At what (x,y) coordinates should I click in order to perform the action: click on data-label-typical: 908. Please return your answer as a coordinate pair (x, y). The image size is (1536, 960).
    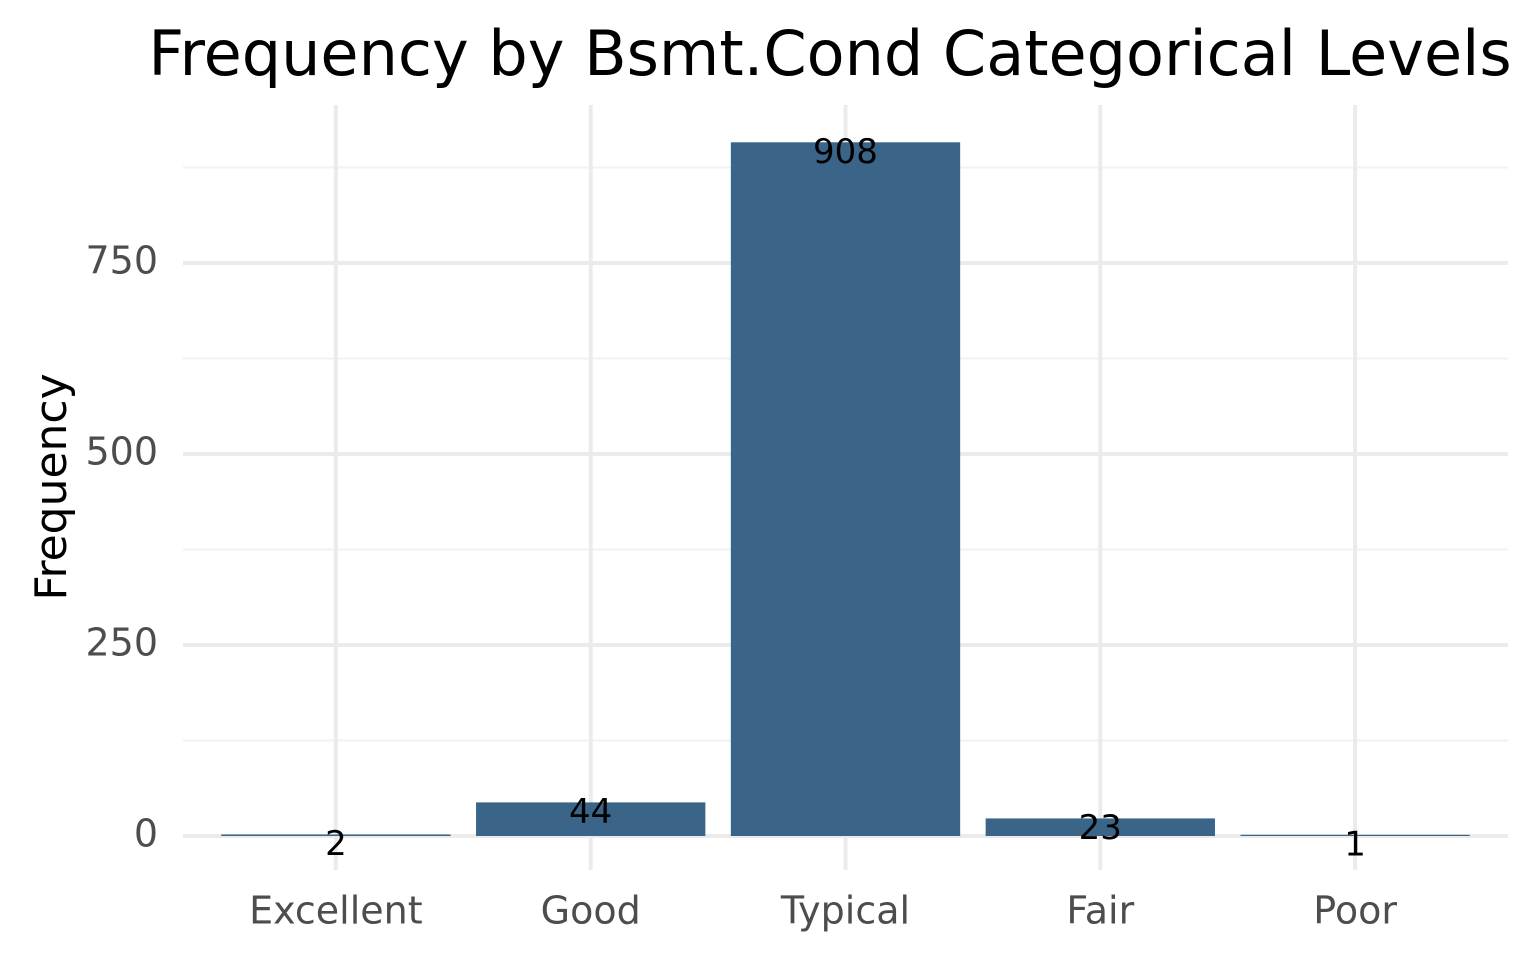
    Looking at the image, I should click on (845, 152).